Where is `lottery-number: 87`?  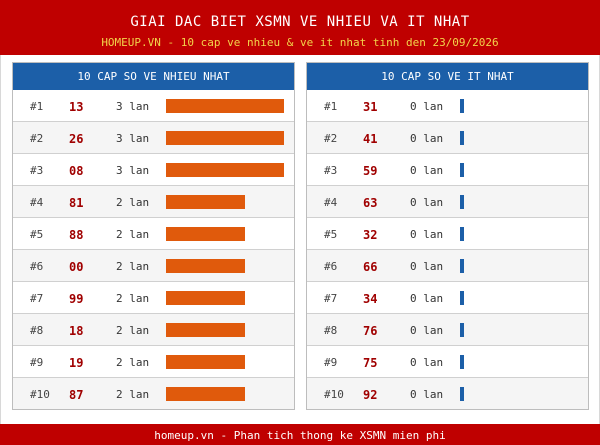
lottery-number: 87 is located at coordinates (76, 395).